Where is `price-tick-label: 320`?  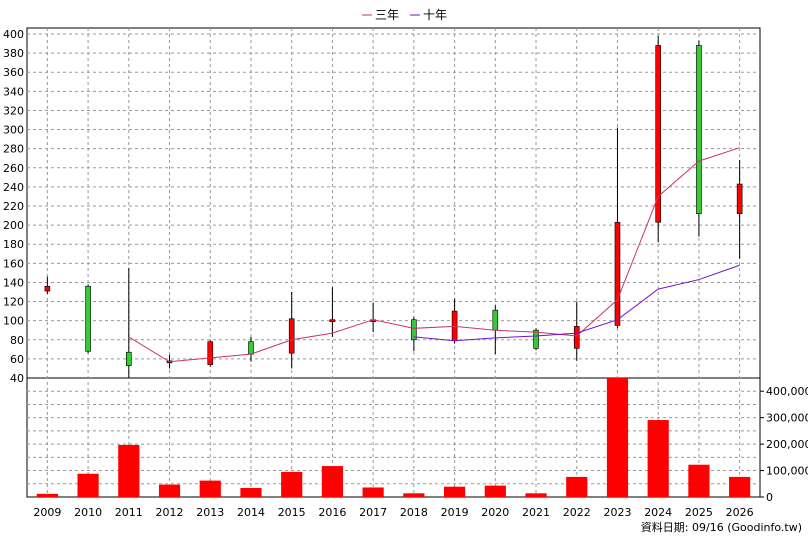 price-tick-label: 320 is located at coordinates (13, 110).